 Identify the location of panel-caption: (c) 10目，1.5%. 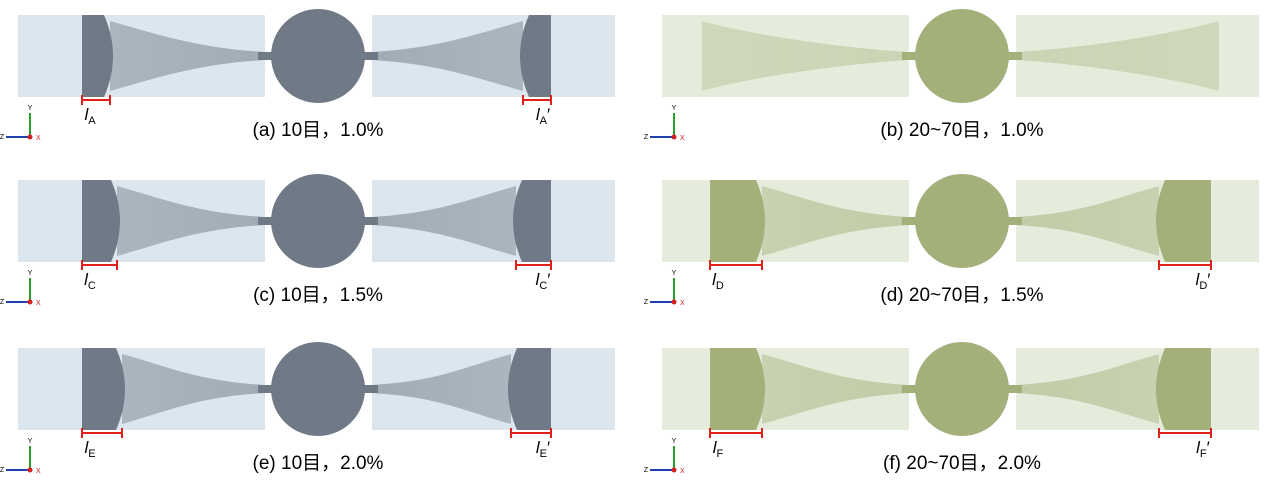
(318, 295).